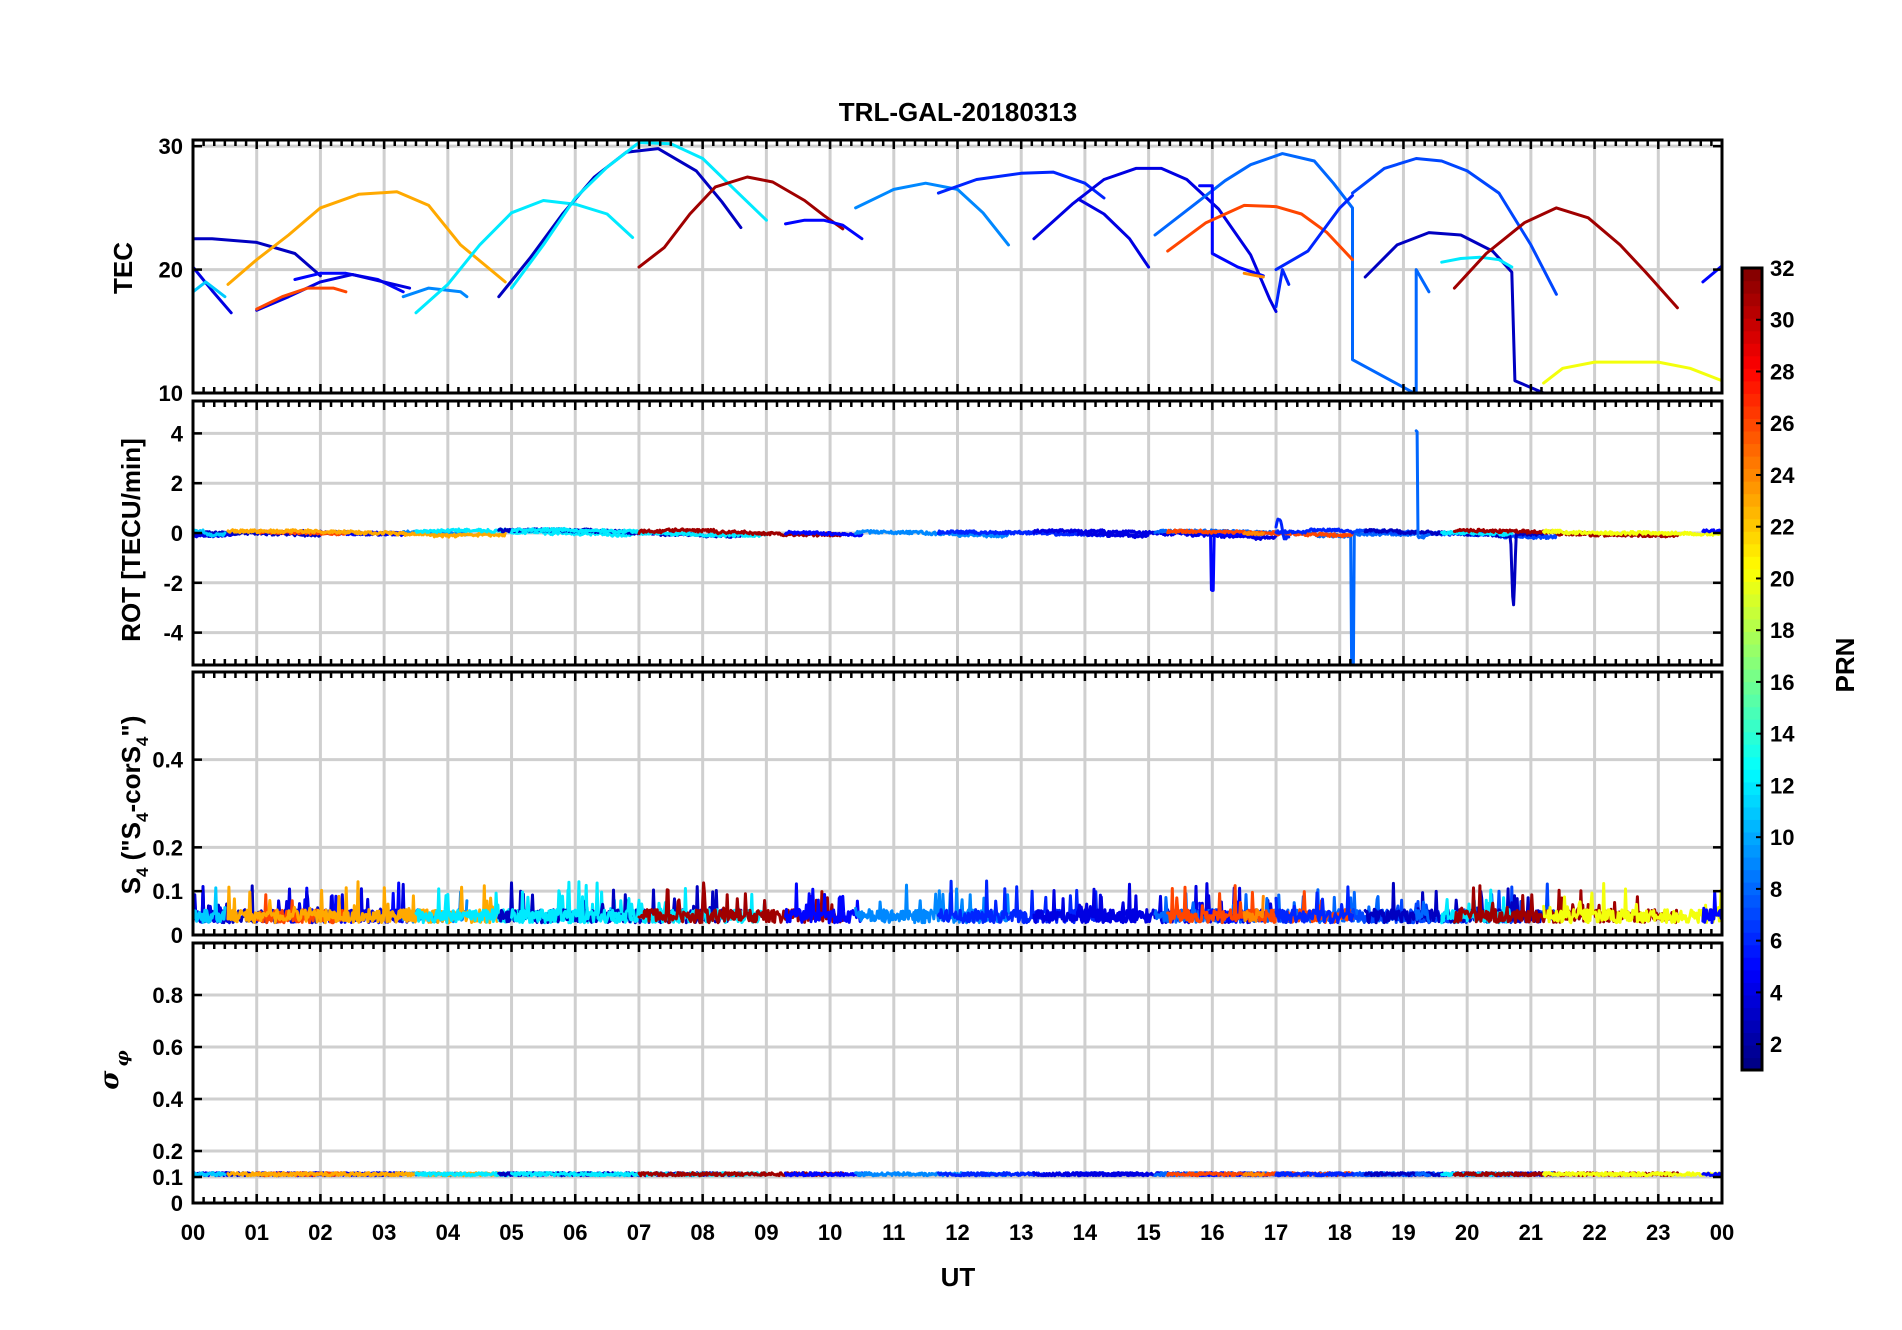 Image resolution: width=1902 pixels, height=1330 pixels. What do you see at coordinates (1782, 682) in the screenshot?
I see `colorbar-tick-label: 16` at bounding box center [1782, 682].